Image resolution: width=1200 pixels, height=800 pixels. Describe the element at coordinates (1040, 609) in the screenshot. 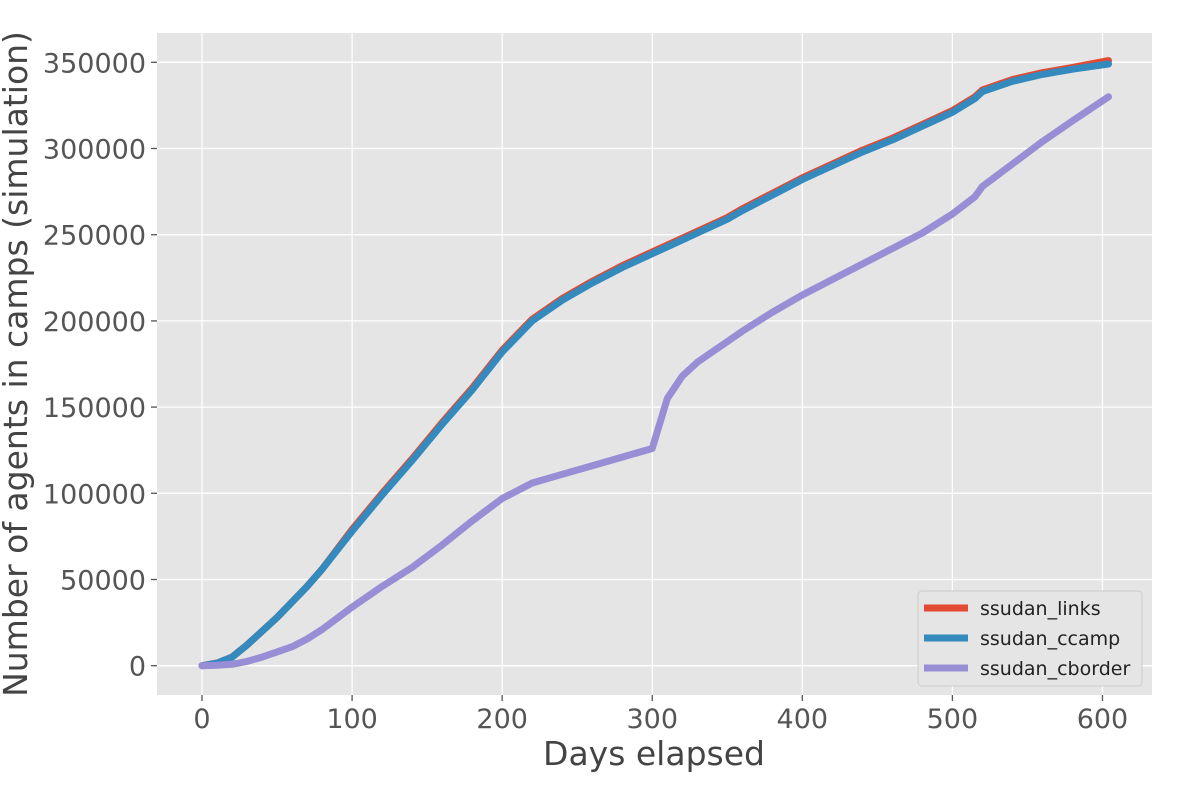

I see `legend-entry-label: ssudan_links` at that location.